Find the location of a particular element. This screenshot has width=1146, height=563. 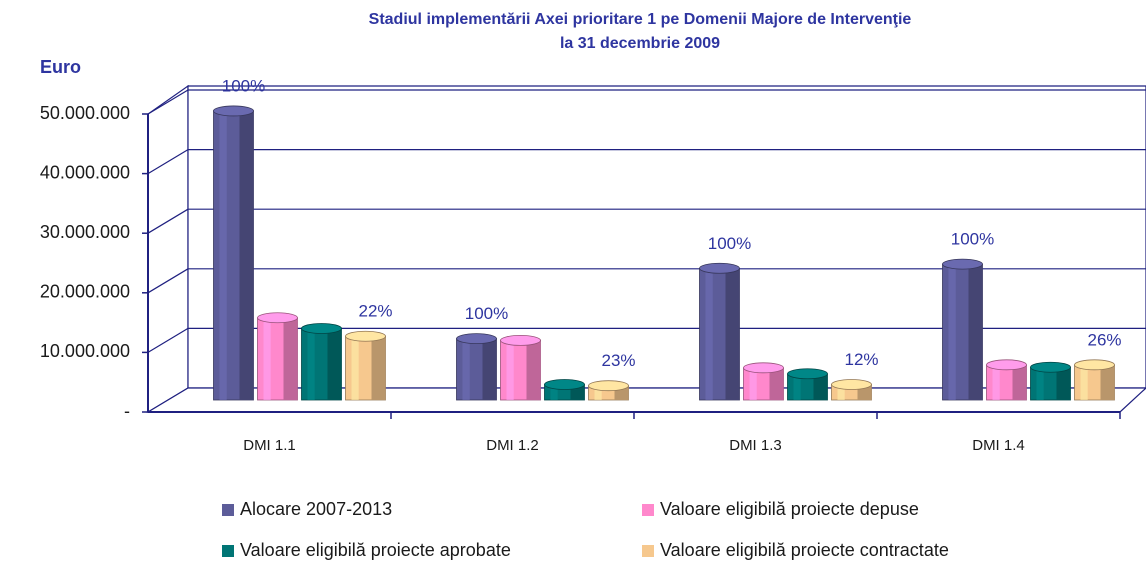

x-tick-label: DMI 1.3 is located at coordinates (755, 445).